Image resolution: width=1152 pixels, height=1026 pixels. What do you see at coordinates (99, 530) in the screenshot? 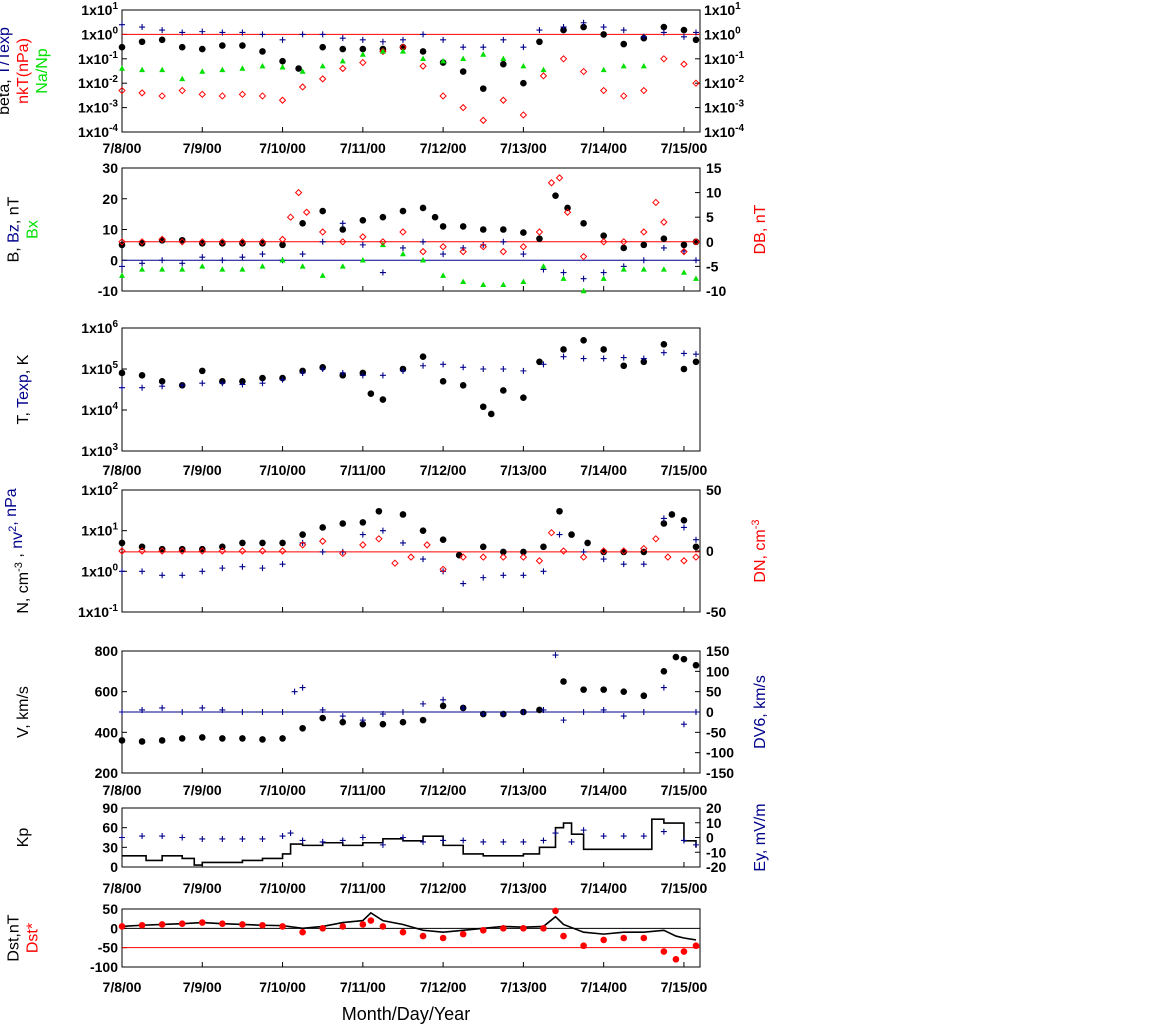
I see `y-tick-label: 1x10¹` at bounding box center [99, 530].